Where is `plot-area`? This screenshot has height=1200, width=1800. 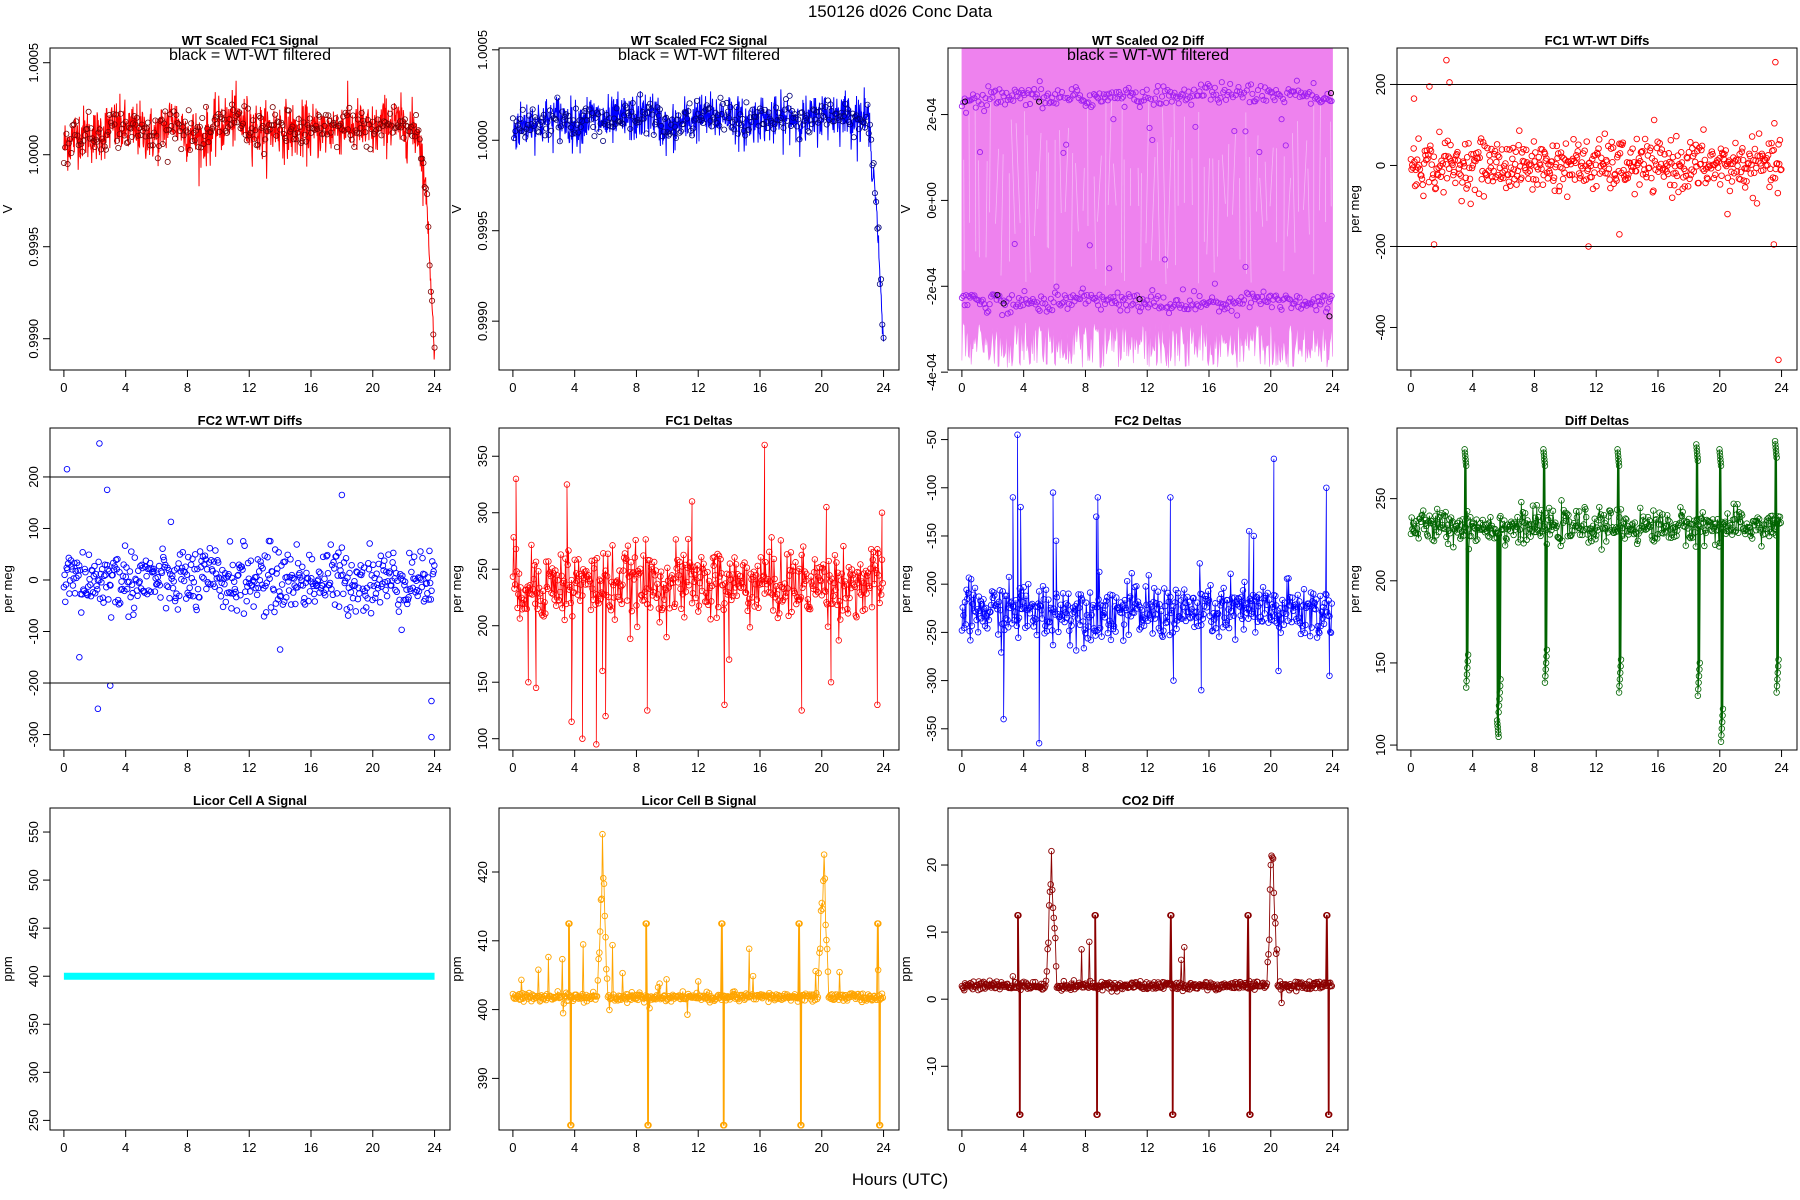
plot-area is located at coordinates (698, 214).